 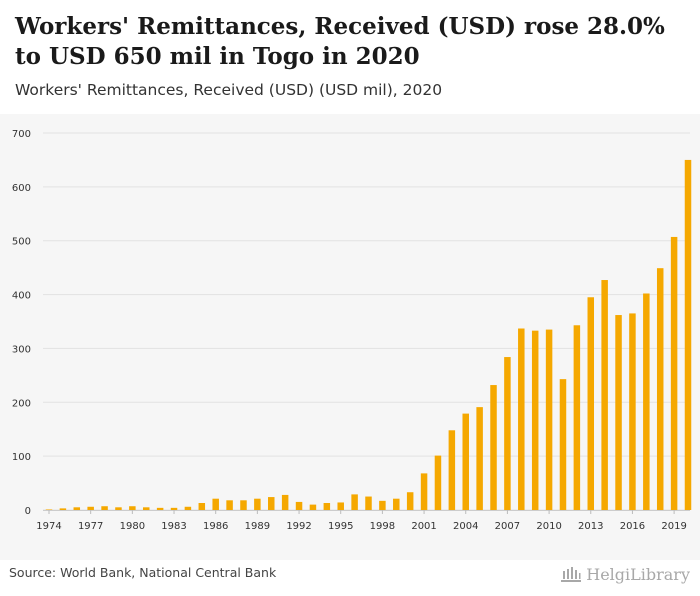 What do you see at coordinates (90, 526) in the screenshot?
I see `x-tick-label: 1977` at bounding box center [90, 526].